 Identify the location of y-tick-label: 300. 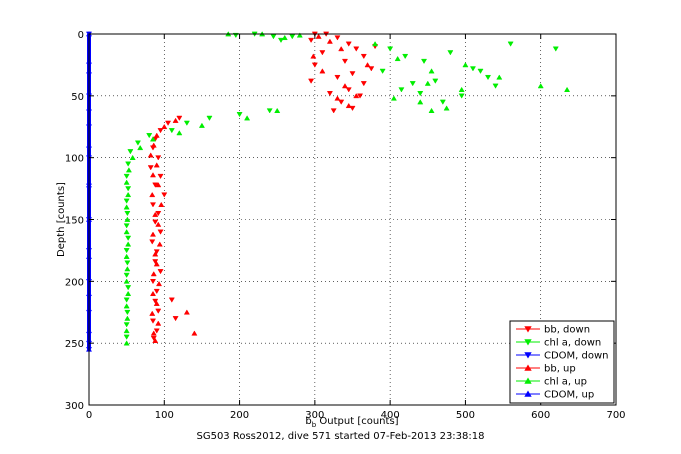
(74, 406).